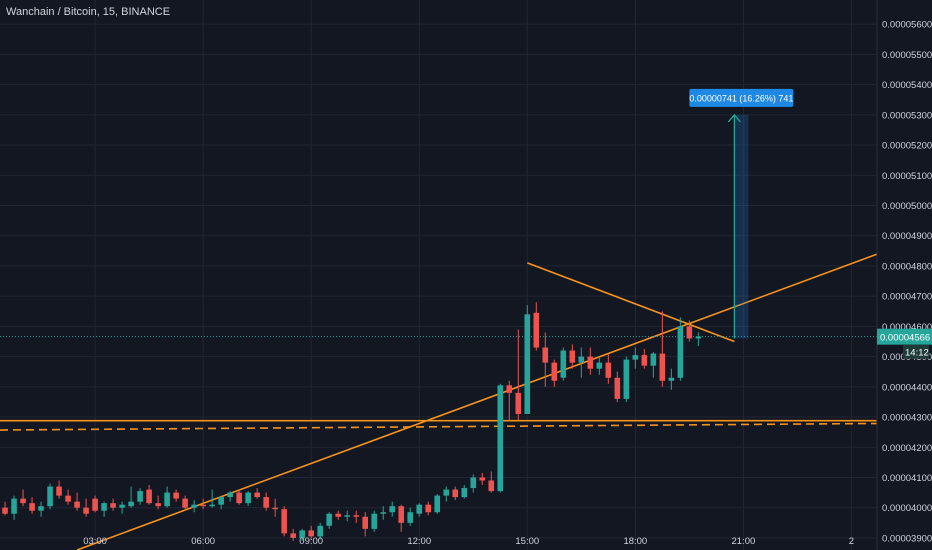  Describe the element at coordinates (527, 541) in the screenshot. I see `time-tick-label: 15:00` at that location.